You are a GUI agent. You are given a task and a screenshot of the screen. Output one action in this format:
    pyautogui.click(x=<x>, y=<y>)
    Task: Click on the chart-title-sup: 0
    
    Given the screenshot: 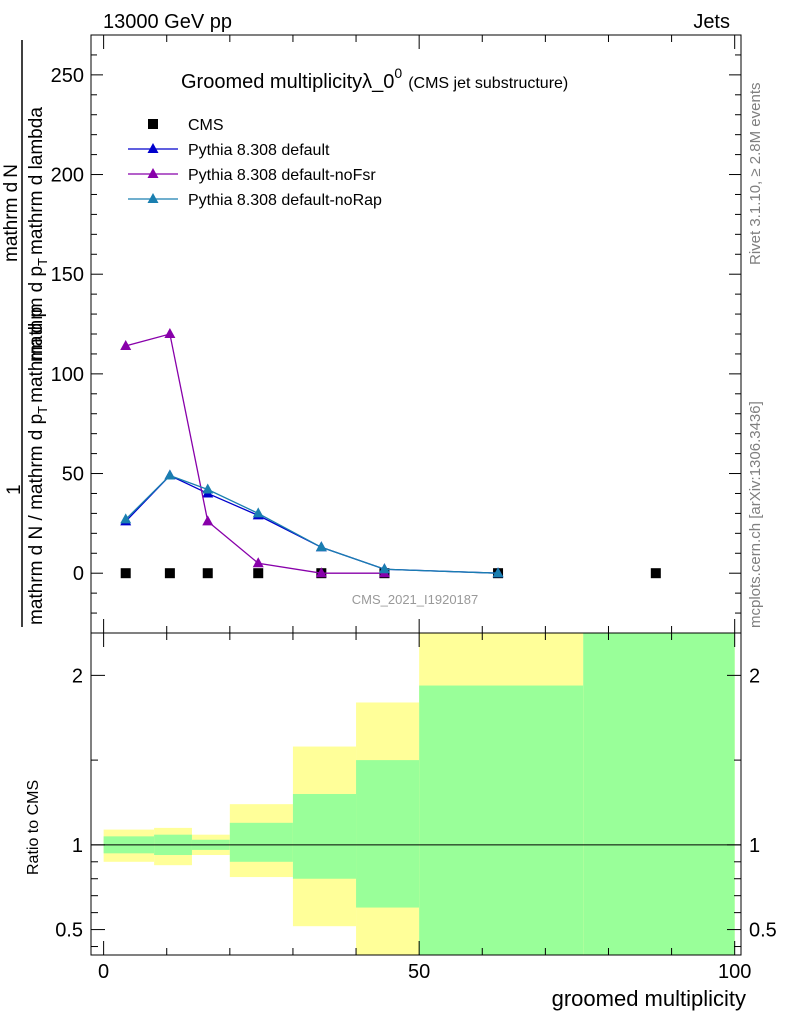 What is the action you would take?
    pyautogui.click(x=398, y=73)
    